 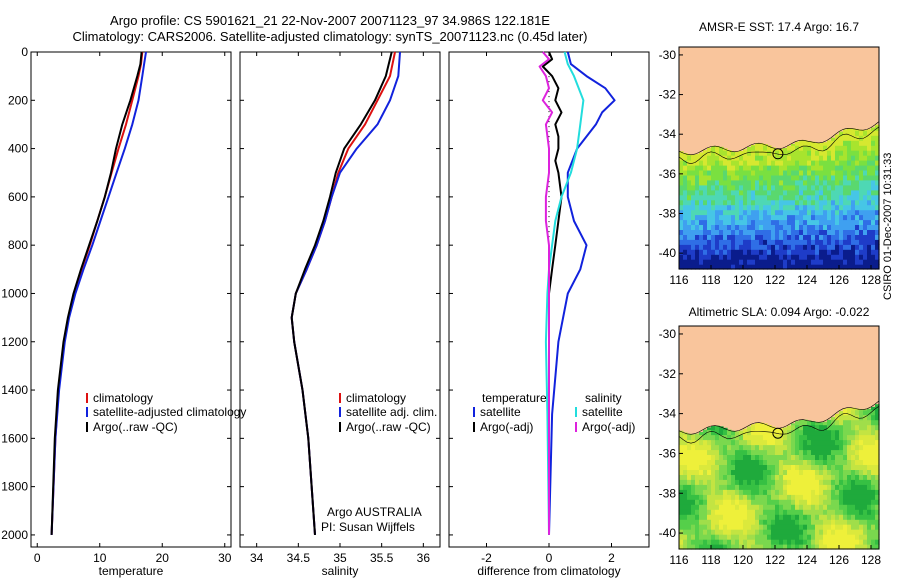 What do you see at coordinates (14, 293) in the screenshot?
I see `y-tick-label: 1000` at bounding box center [14, 293].